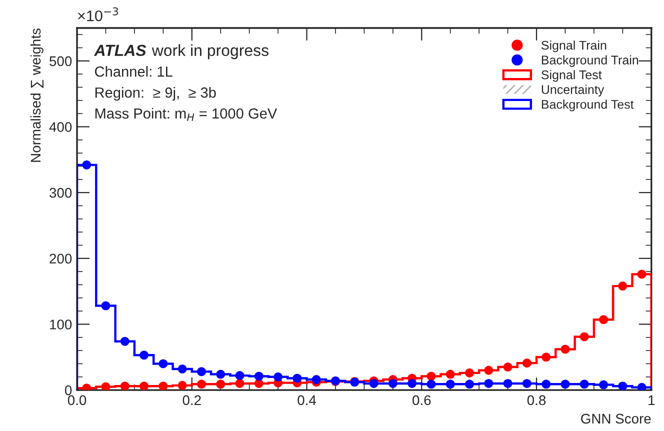 Image resolution: width=664 pixels, height=431 pixels. I want to click on legend-label: Signal Train, so click(573, 46).